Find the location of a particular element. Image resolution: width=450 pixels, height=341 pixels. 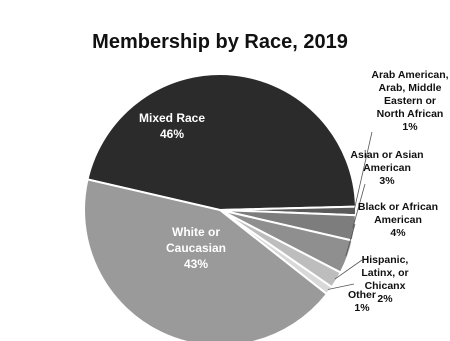

slice-label-line: 43% is located at coordinates (196, 264).